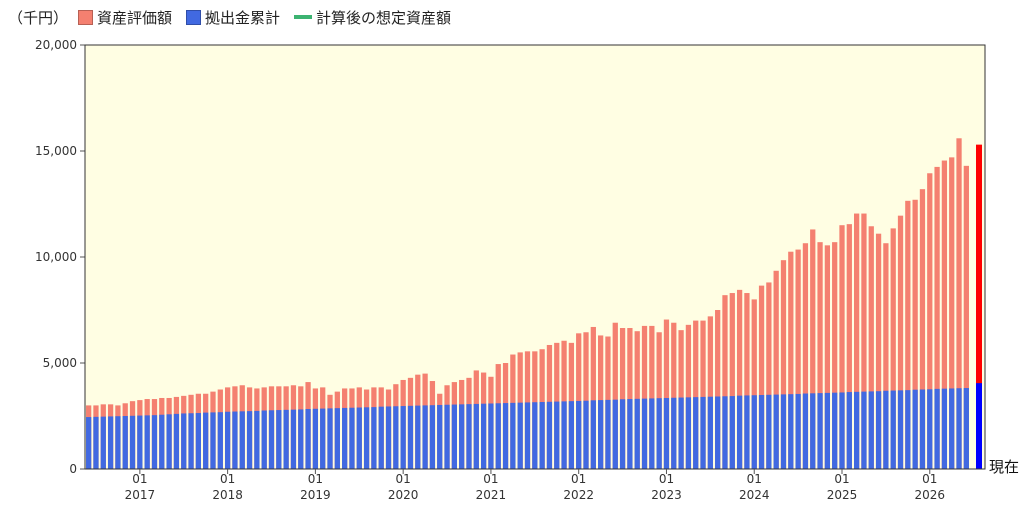 Image resolution: width=1024 pixels, height=527 pixels. I want to click on x-year-label: 2017, so click(140, 495).